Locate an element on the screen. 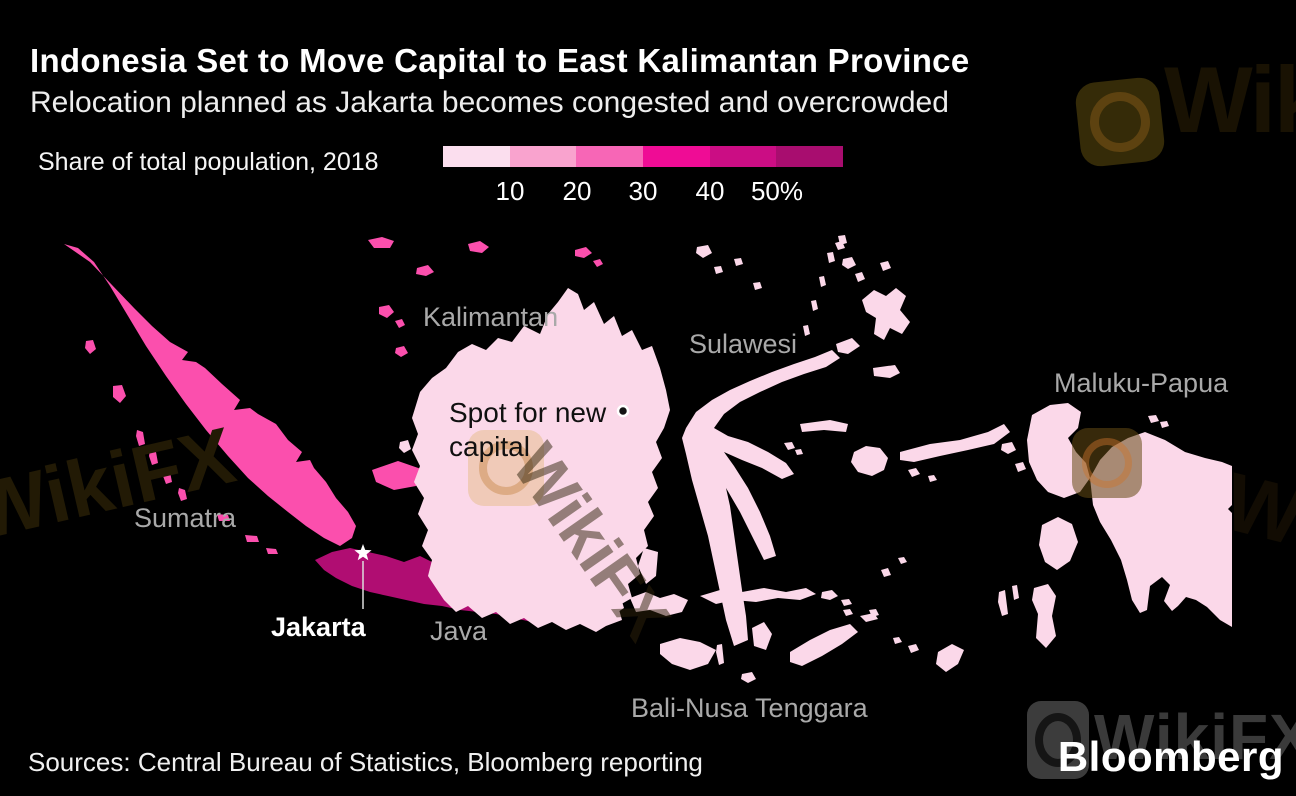  region-kalimantan is located at coordinates (534, 460).